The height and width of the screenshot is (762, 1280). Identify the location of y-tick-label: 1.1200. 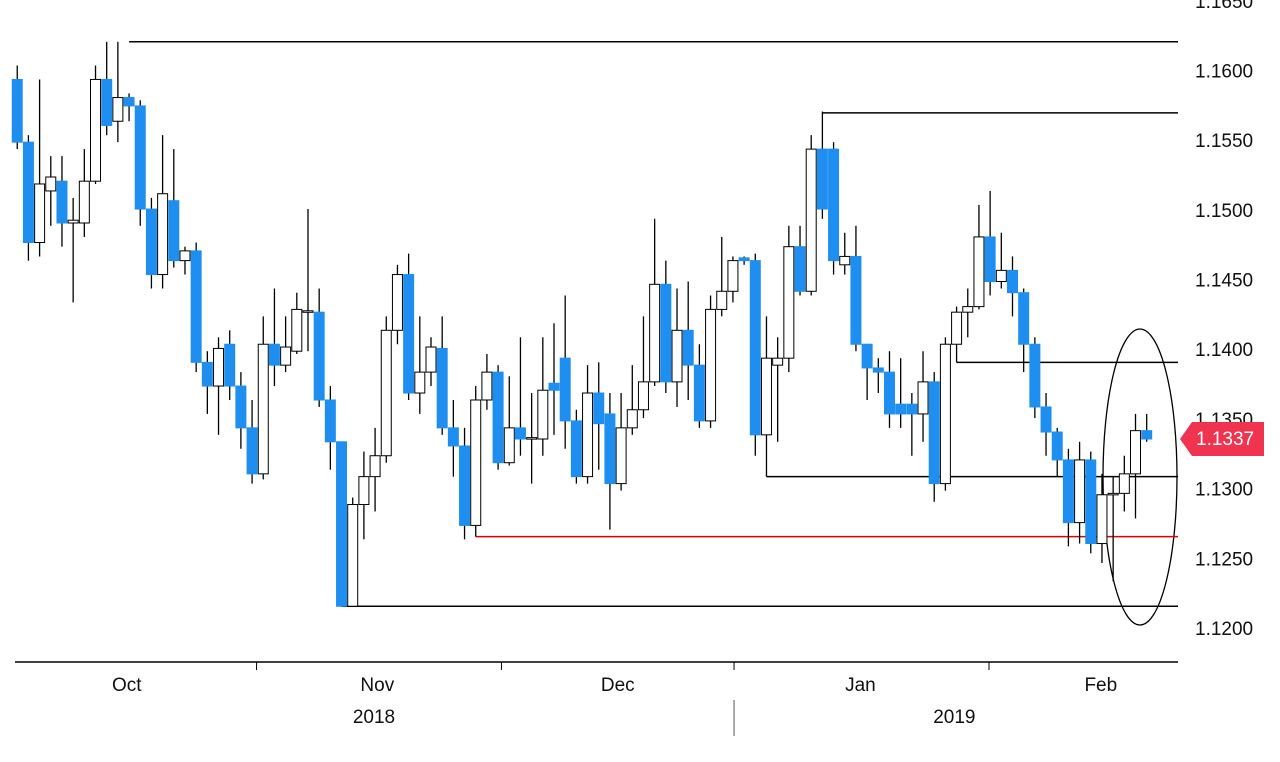
(1224, 629).